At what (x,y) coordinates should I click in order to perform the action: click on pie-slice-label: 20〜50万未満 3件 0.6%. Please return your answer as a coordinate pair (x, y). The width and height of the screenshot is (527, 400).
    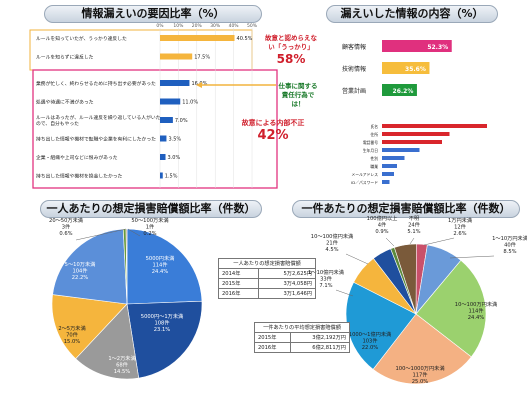
    Looking at the image, I should click on (66, 226).